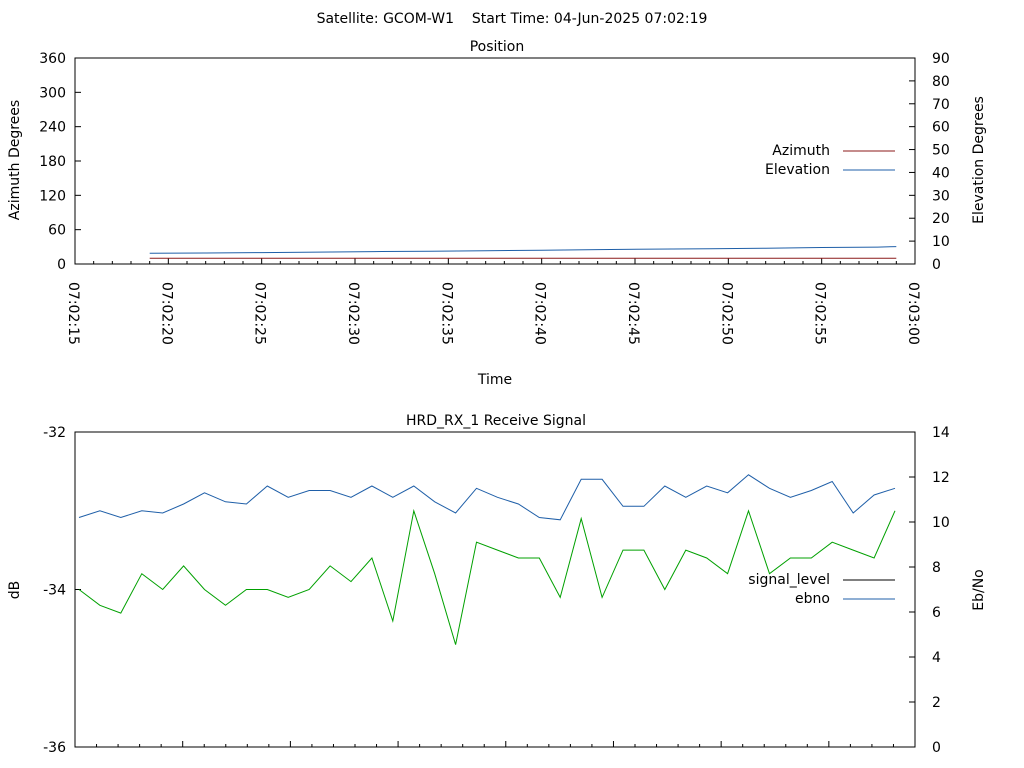 The height and width of the screenshot is (768, 1024). I want to click on elevation-series-line, so click(523, 250).